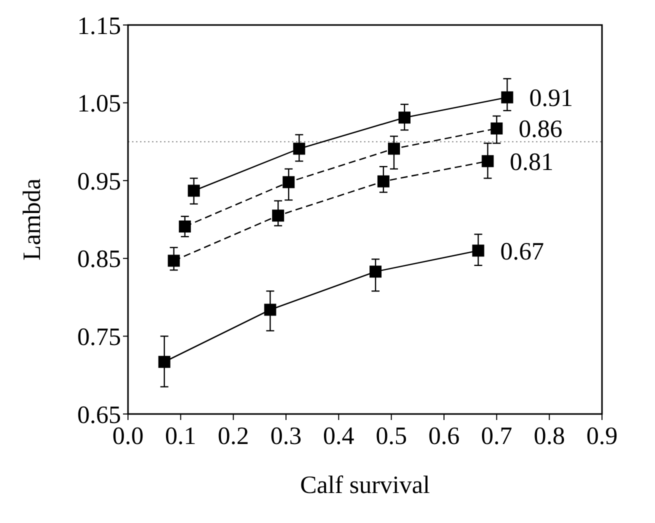  What do you see at coordinates (444, 436) in the screenshot?
I see `x-tick-label: 0.6` at bounding box center [444, 436].